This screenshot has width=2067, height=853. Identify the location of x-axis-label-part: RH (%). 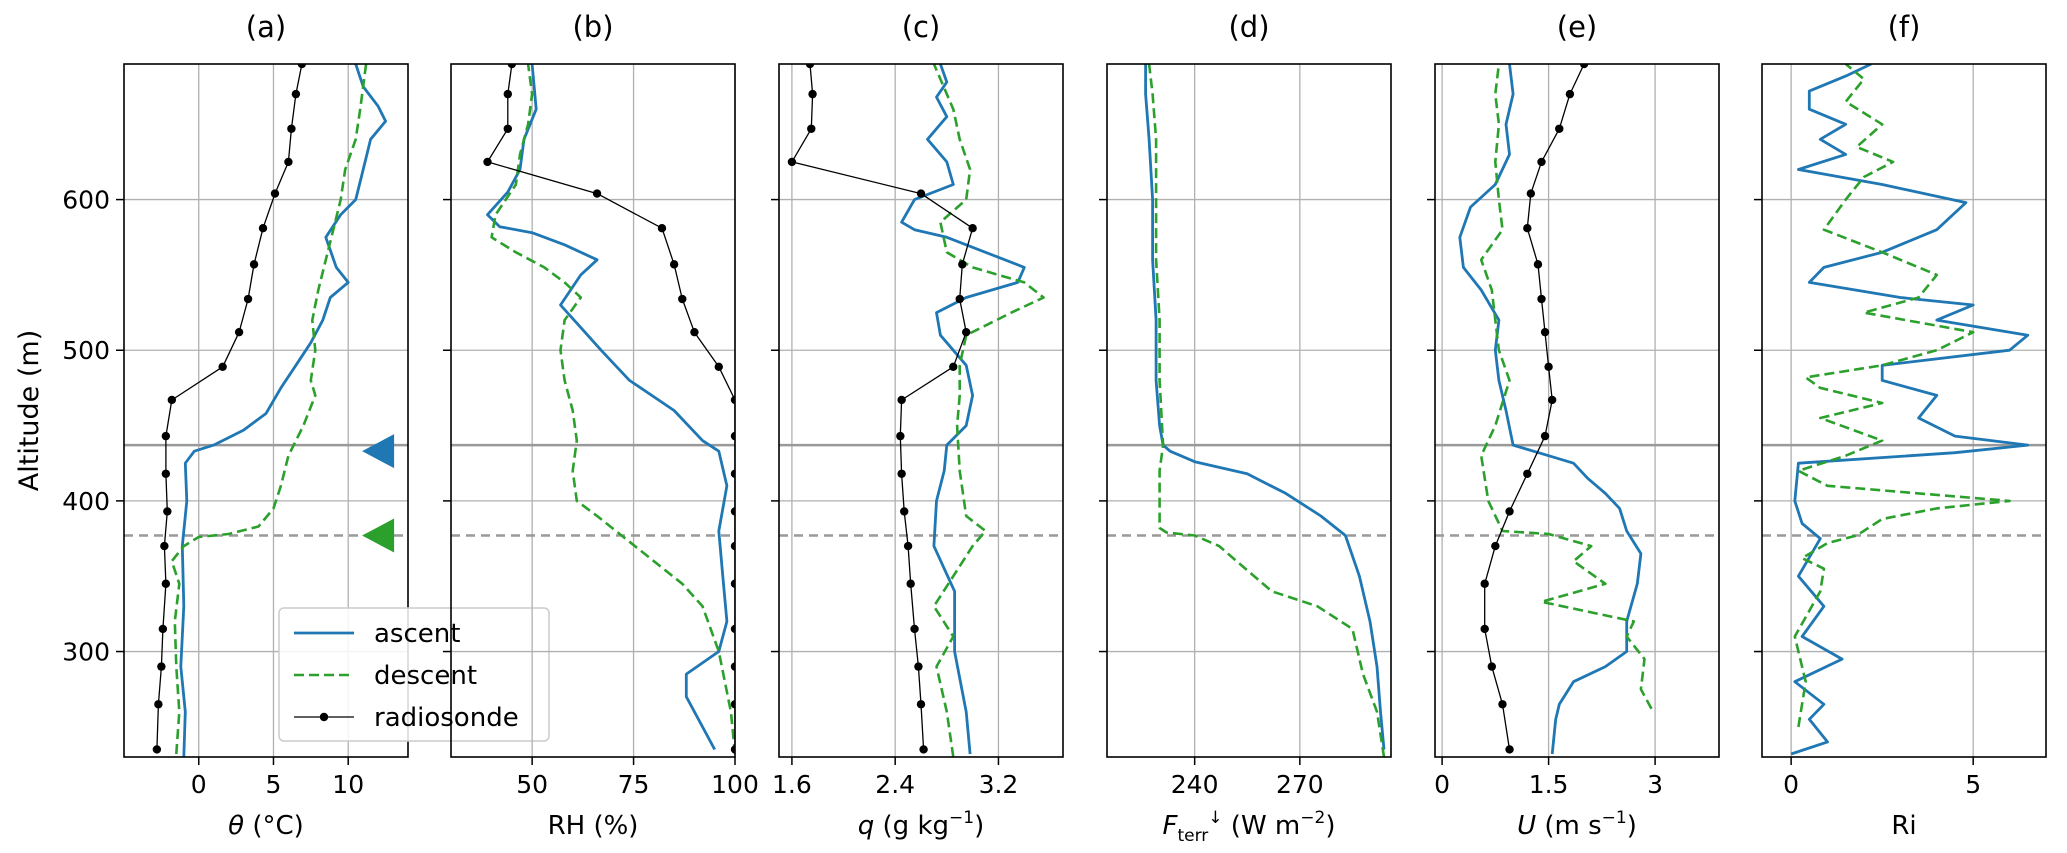
(593, 826).